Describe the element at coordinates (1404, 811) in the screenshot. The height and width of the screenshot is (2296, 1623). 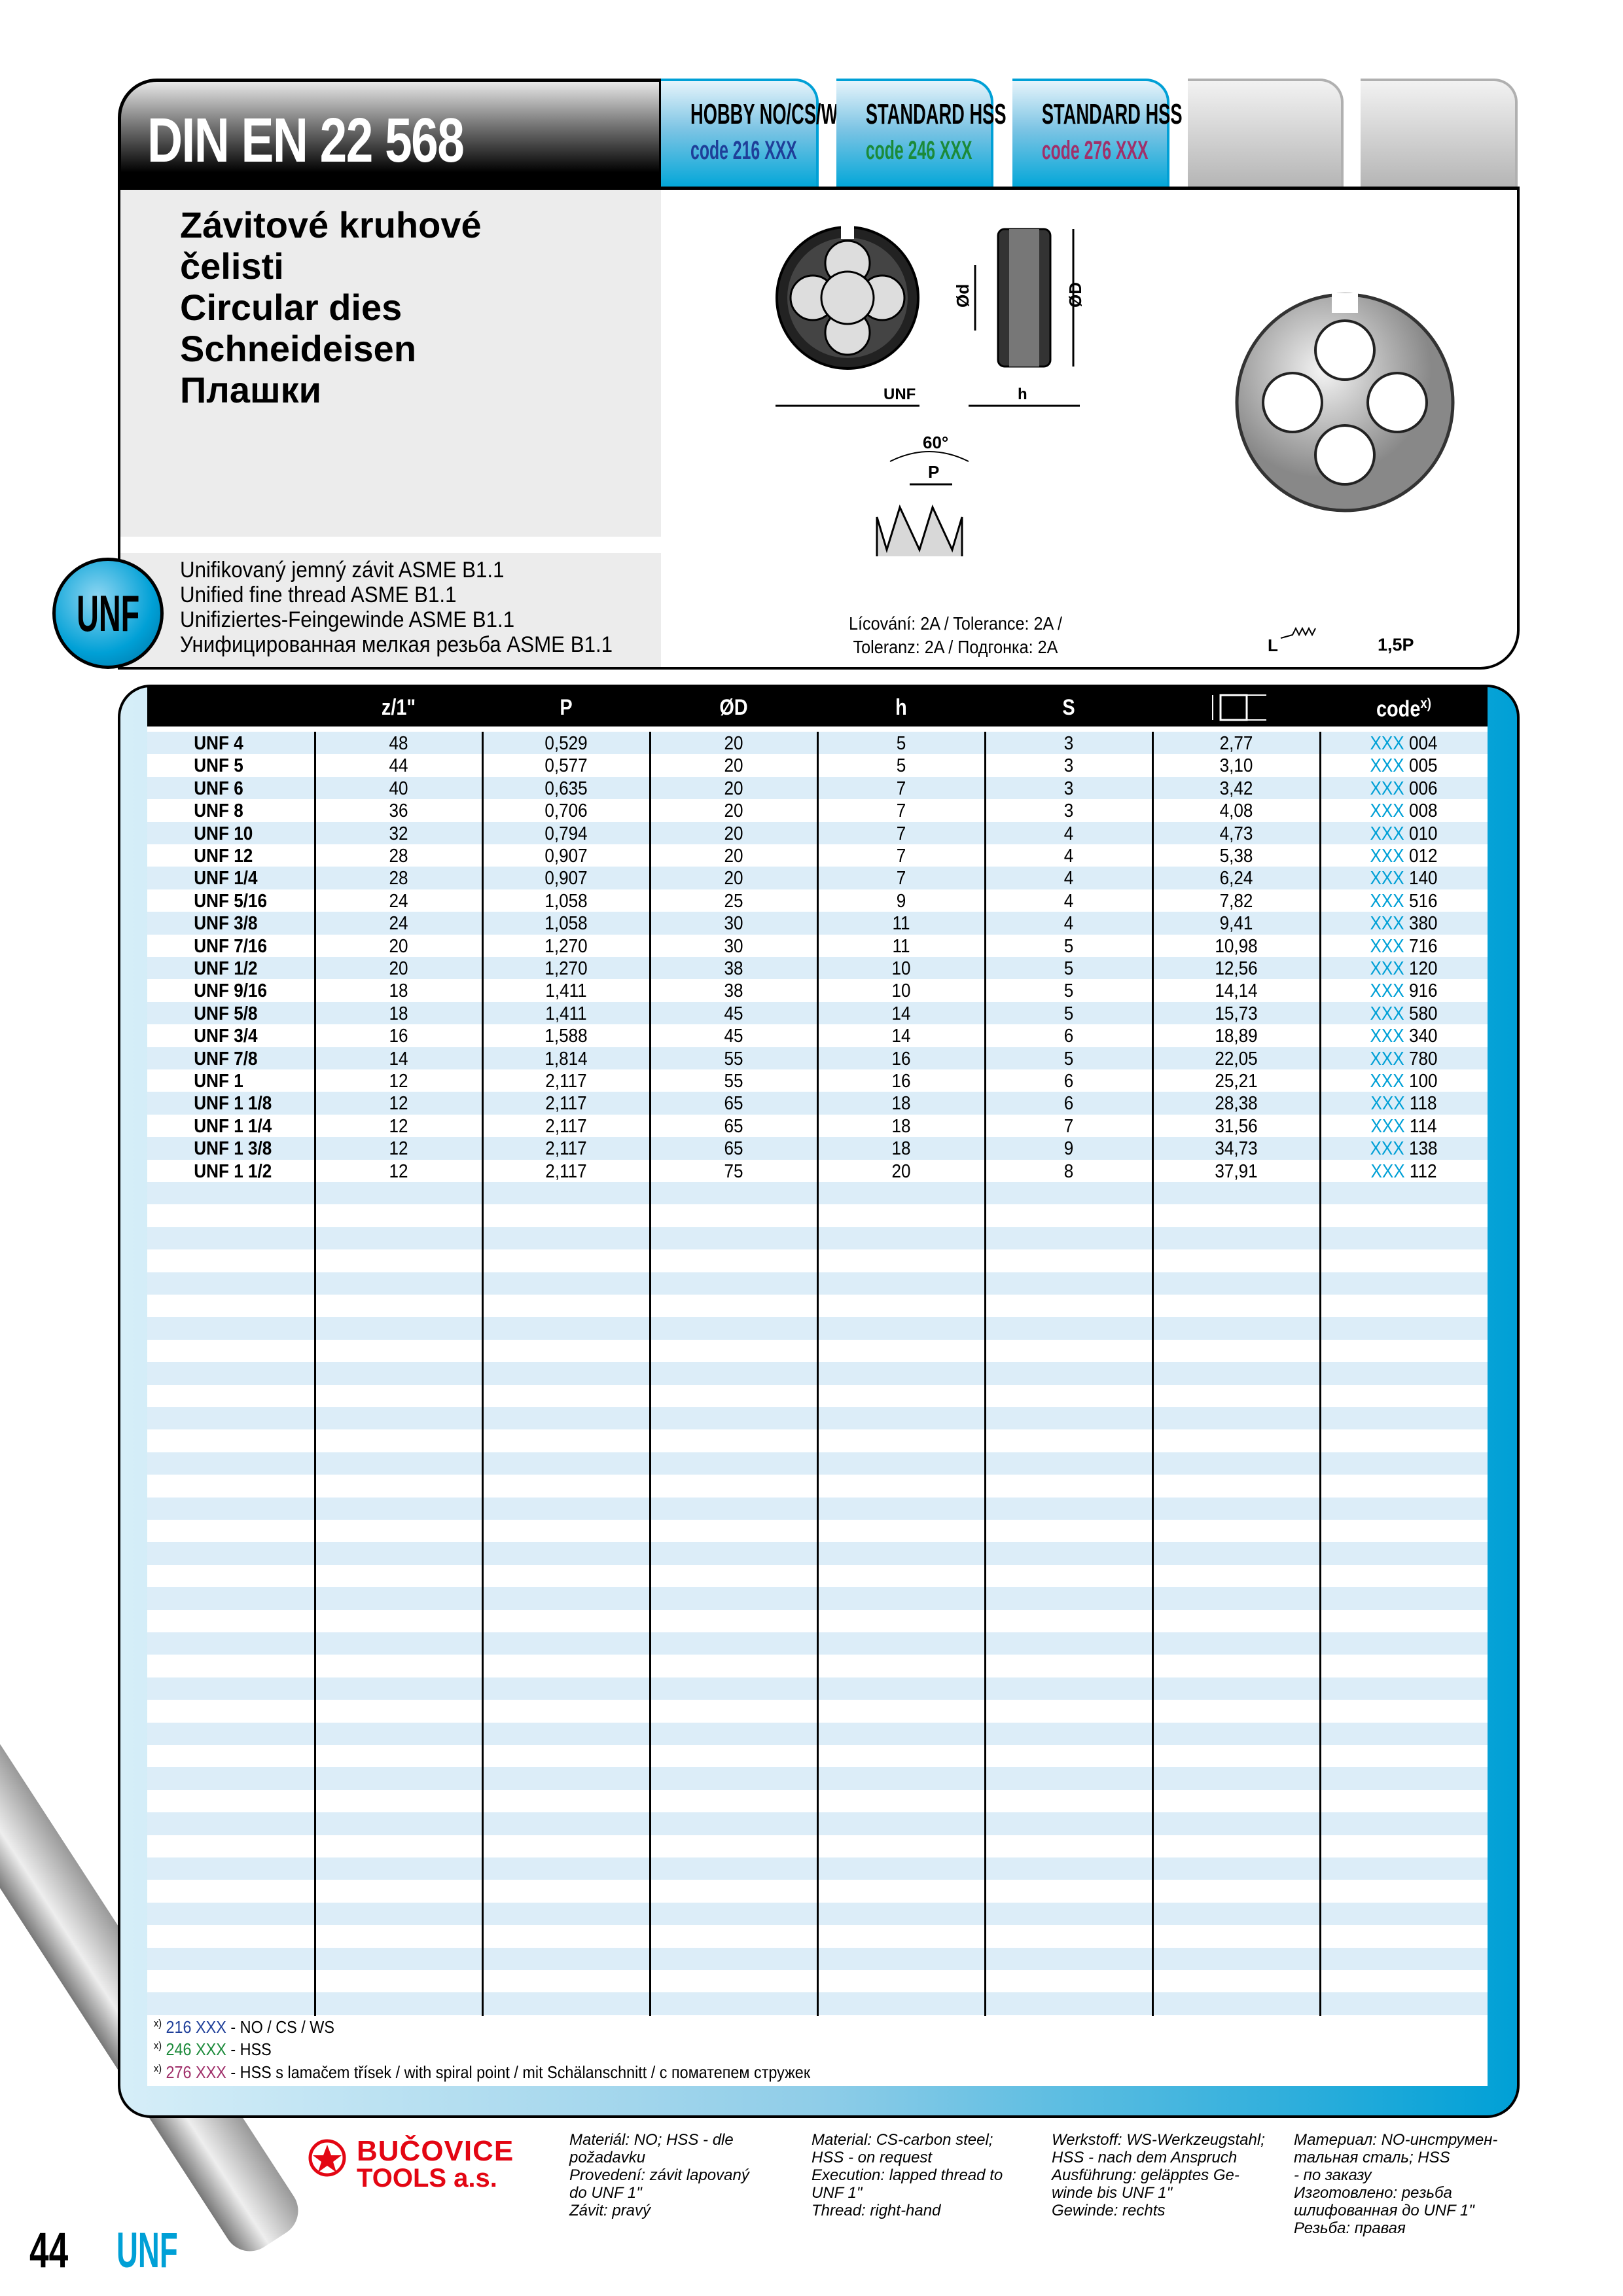
I see `cell-col-7: XXX 008` at that location.